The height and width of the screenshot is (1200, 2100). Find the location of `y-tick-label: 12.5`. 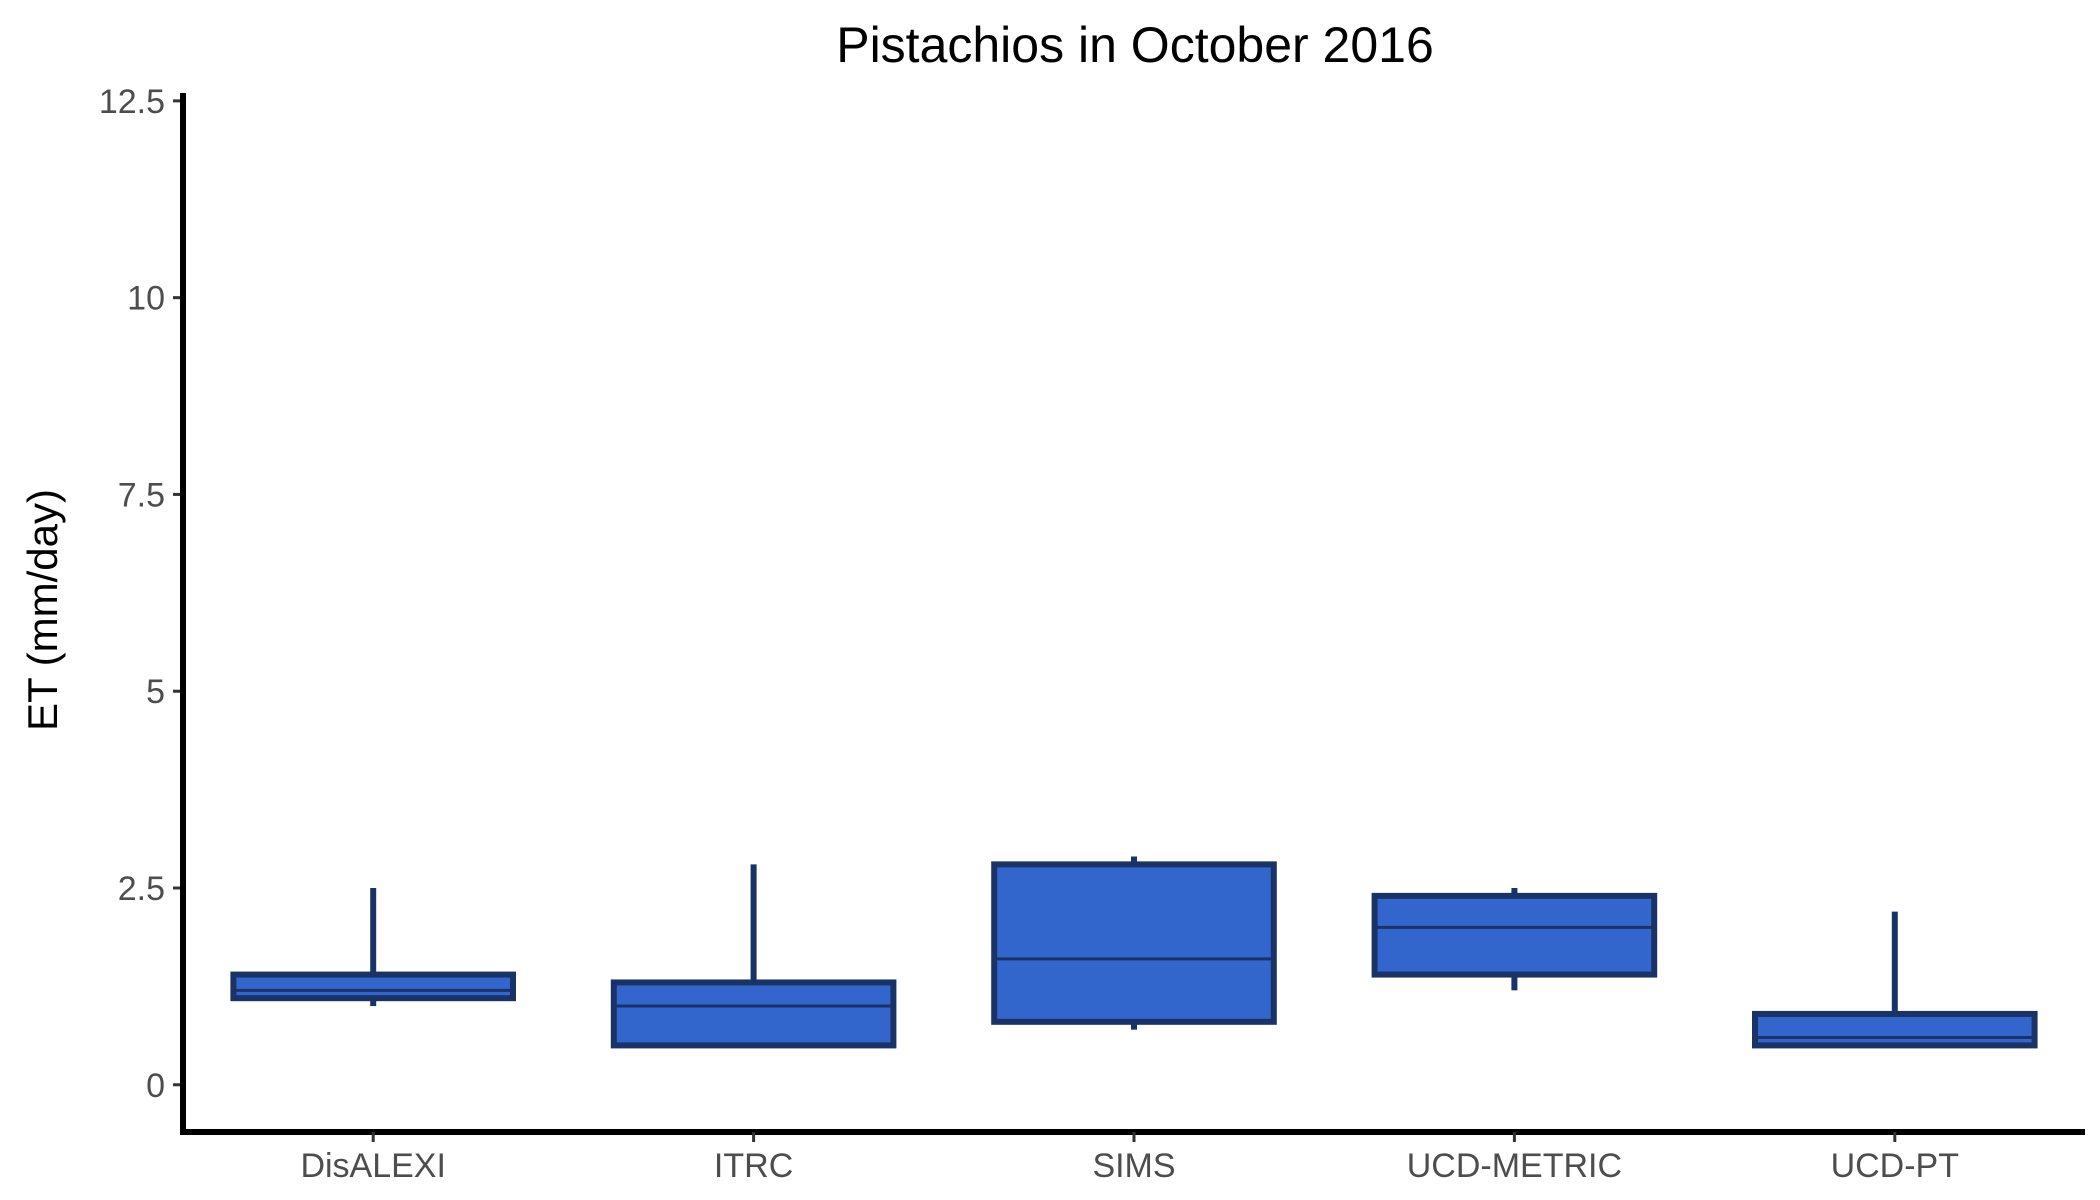

y-tick-label: 12.5 is located at coordinates (132, 102).